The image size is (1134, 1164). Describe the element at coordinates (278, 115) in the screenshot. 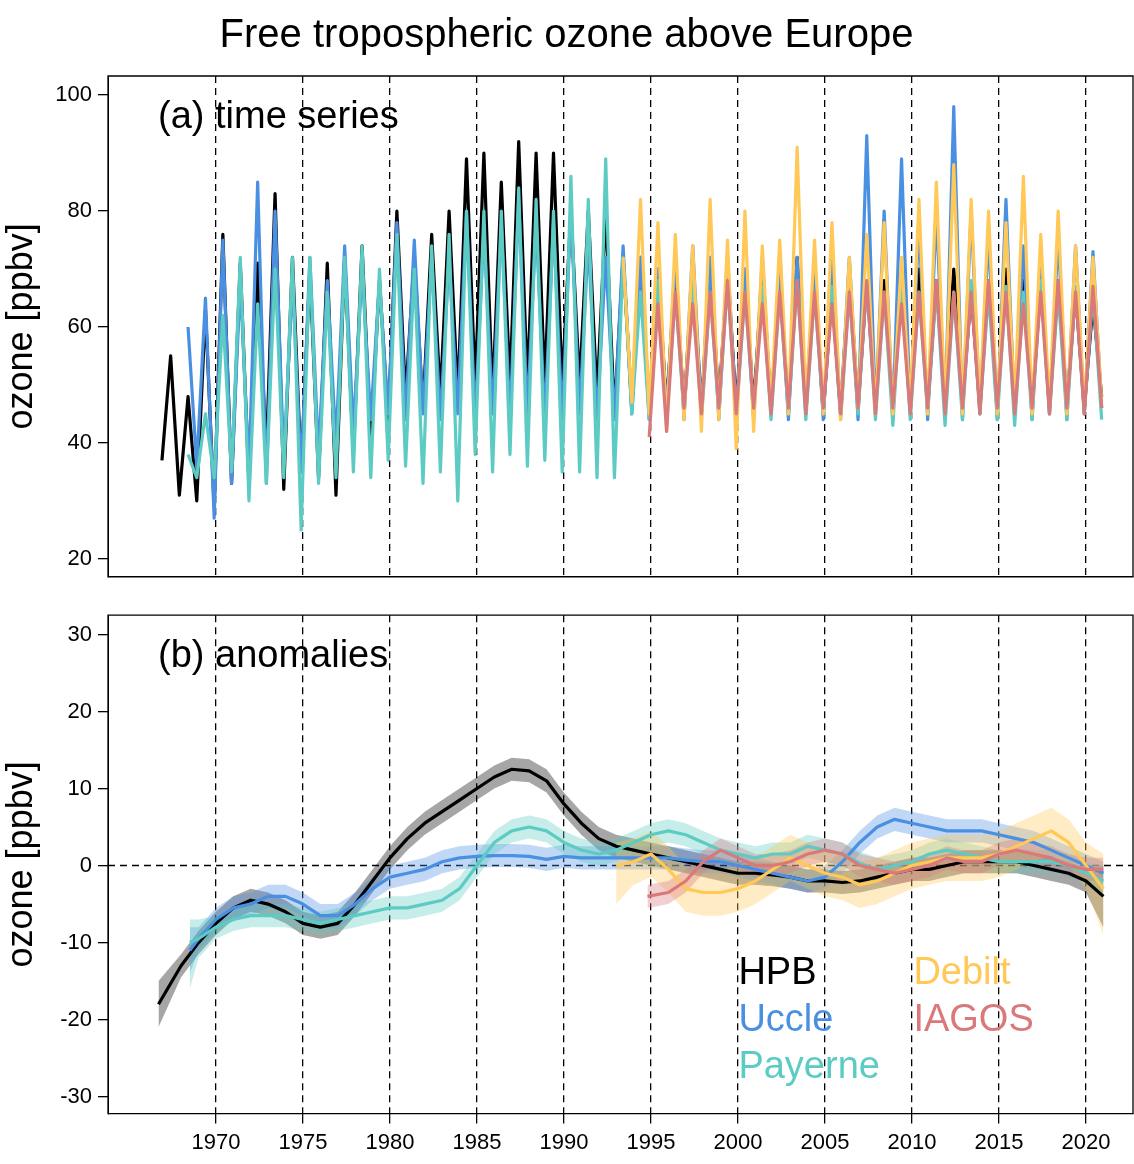

I see `annotation: (a) time series` at that location.